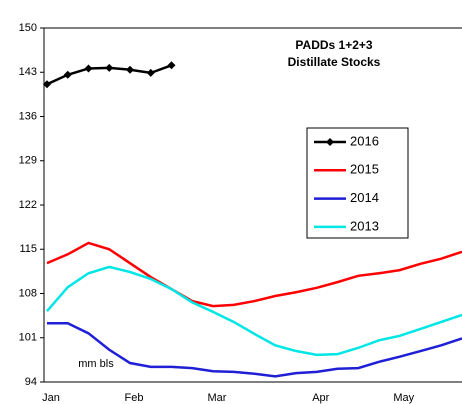 Image resolution: width=462 pixels, height=404 pixels. What do you see at coordinates (51, 398) in the screenshot?
I see `x-tick-label: Jan` at bounding box center [51, 398].